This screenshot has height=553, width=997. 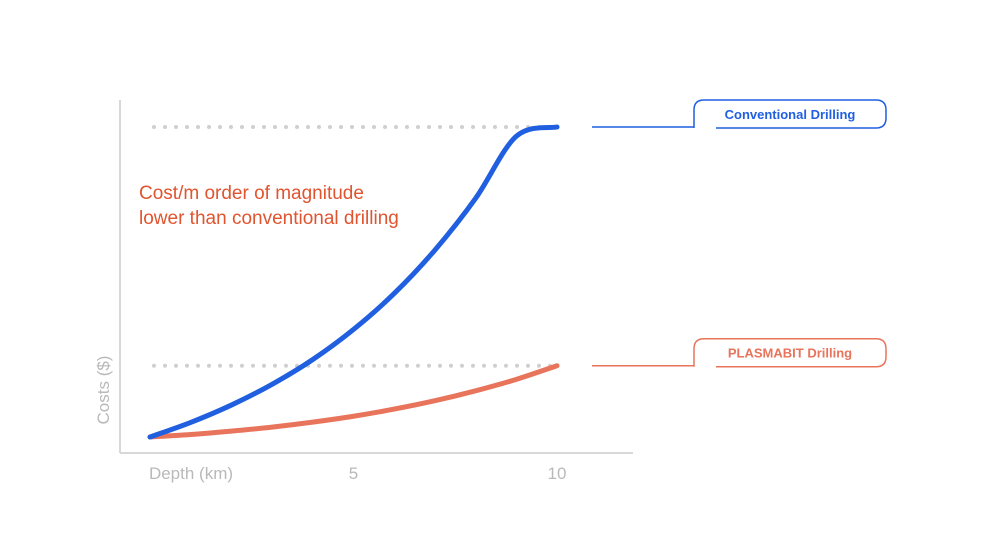 I want to click on legend-label: Conventional Drilling, so click(x=790, y=114).